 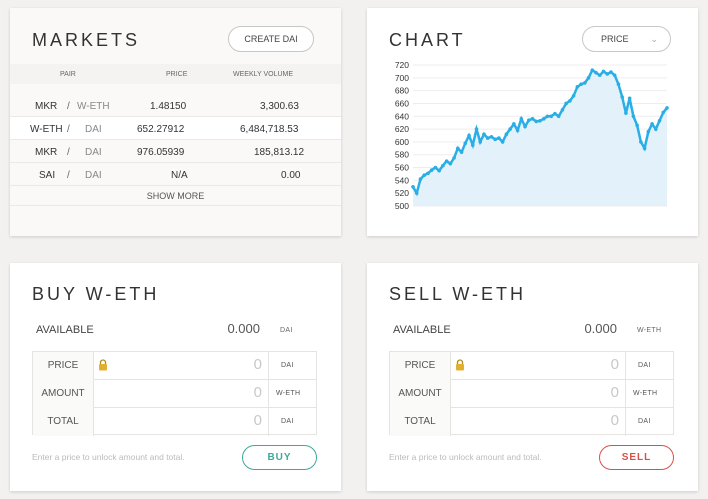 I want to click on sell-total-value: 0, so click(x=614, y=420).